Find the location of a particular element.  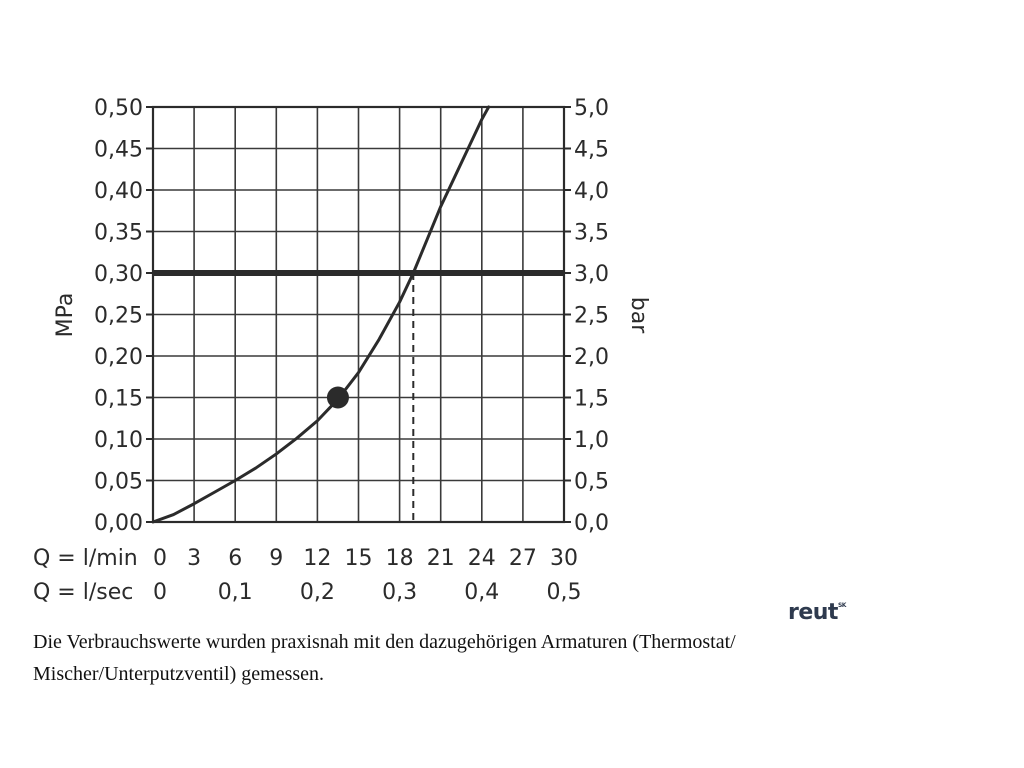

x-tick-label-lmin: 9 is located at coordinates (276, 558).